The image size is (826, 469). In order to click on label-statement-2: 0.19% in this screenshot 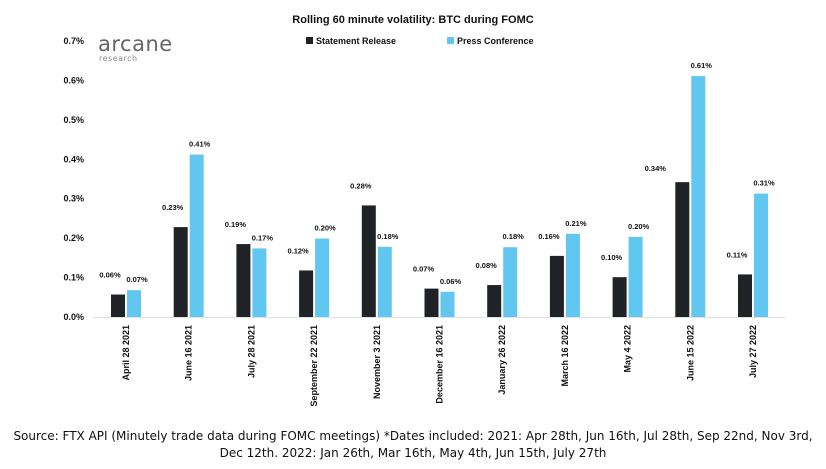, I will do `click(236, 224)`.